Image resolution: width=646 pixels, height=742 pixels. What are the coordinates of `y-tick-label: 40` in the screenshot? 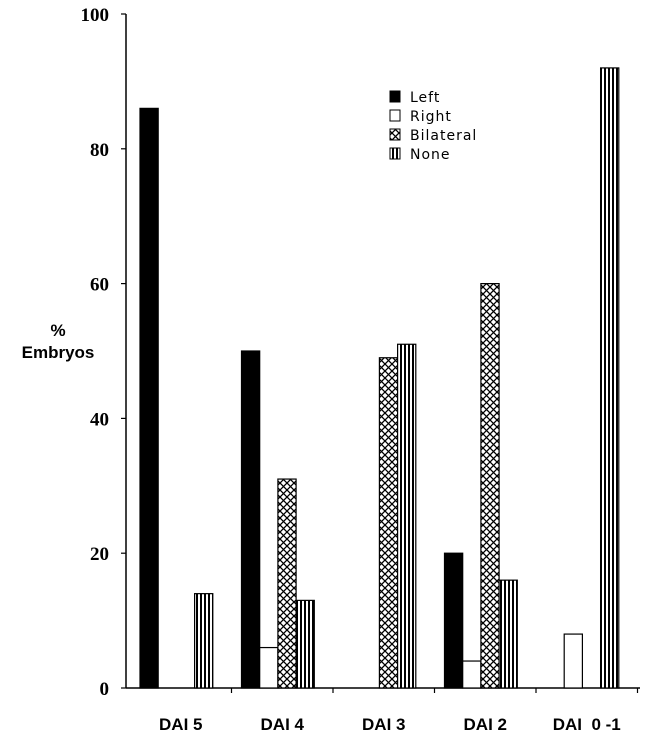 It's located at (99, 419).